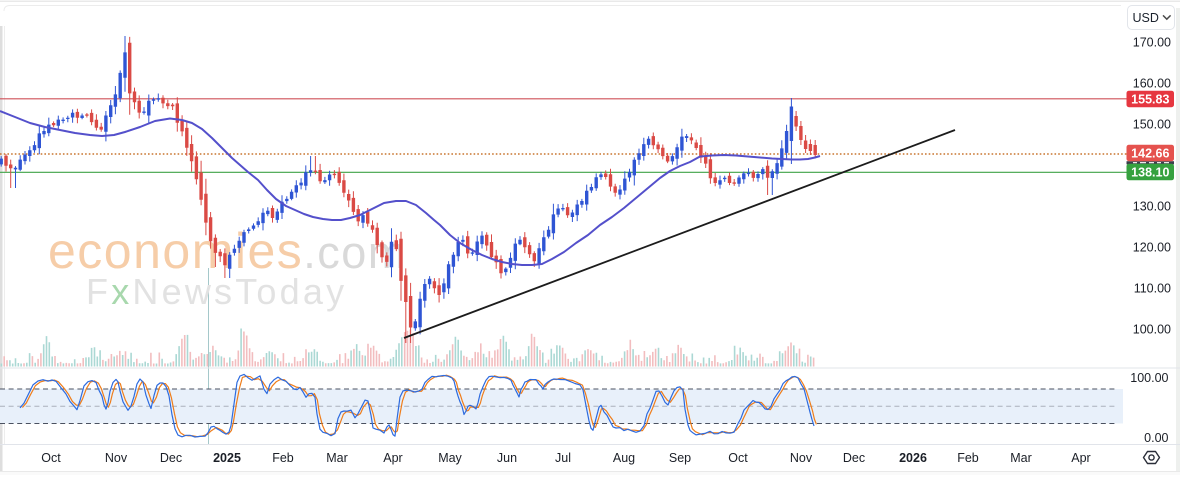 Image resolution: width=1180 pixels, height=480 pixels. Describe the element at coordinates (450, 458) in the screenshot. I see `svg-text: May` at that location.